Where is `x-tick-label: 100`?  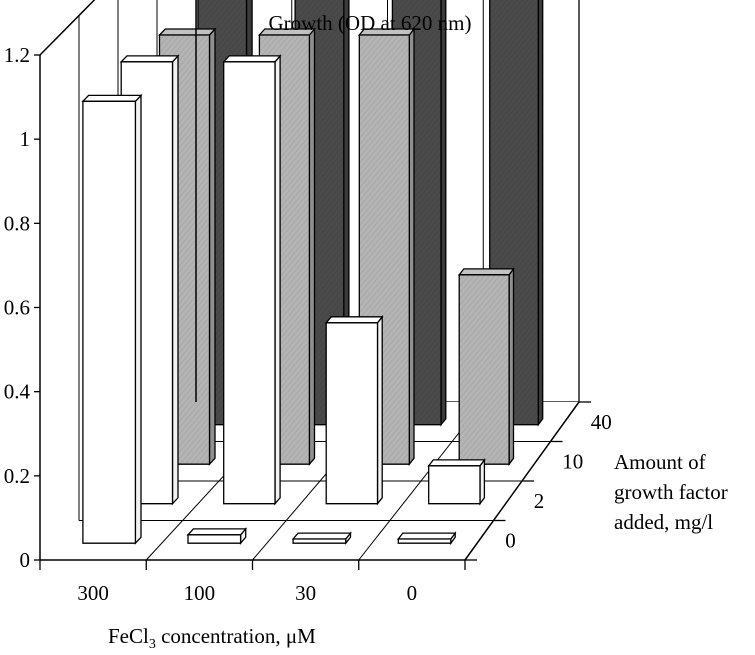
x-tick-label: 100 is located at coordinates (200, 593).